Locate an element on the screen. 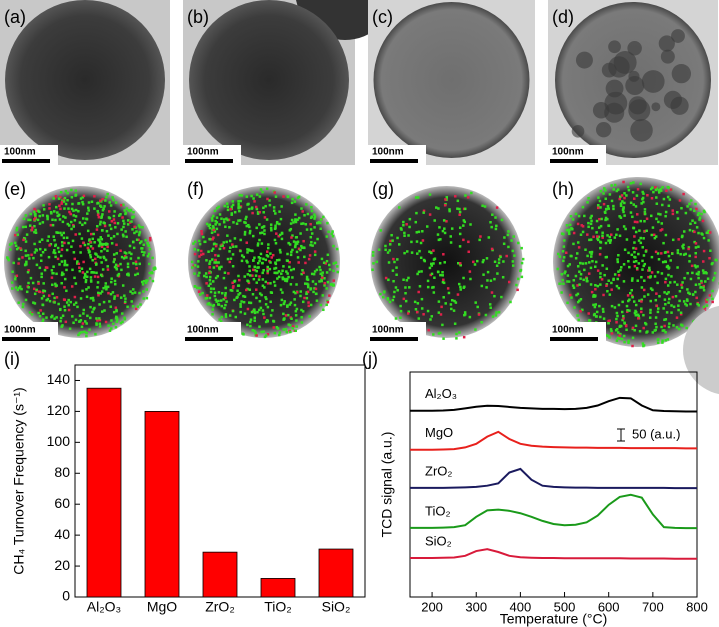 The image size is (719, 627). series-line is located at coordinates (553, 554).